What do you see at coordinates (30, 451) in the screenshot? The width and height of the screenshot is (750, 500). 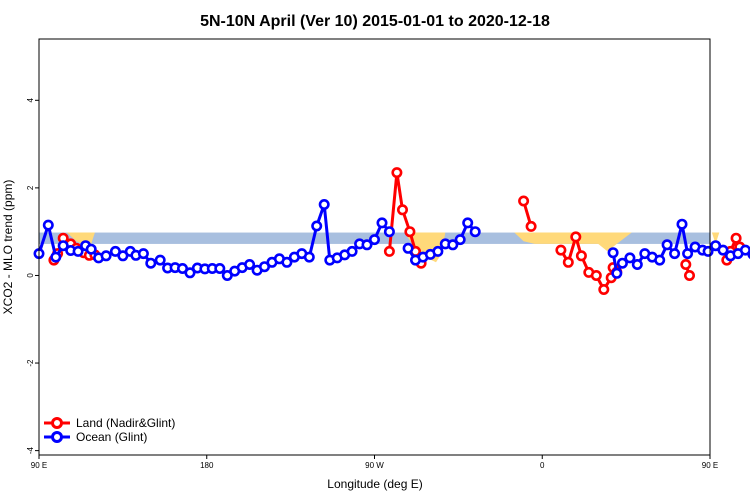 I see `y-tick-label: -4` at bounding box center [30, 451].